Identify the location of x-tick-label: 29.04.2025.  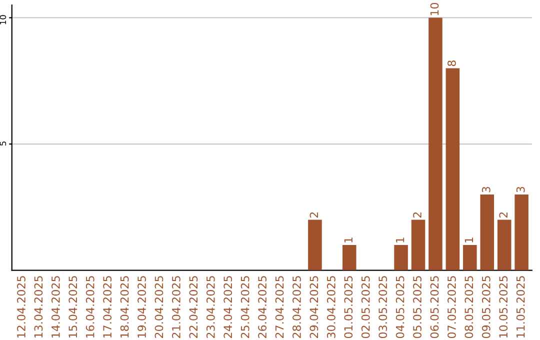
(314, 307).